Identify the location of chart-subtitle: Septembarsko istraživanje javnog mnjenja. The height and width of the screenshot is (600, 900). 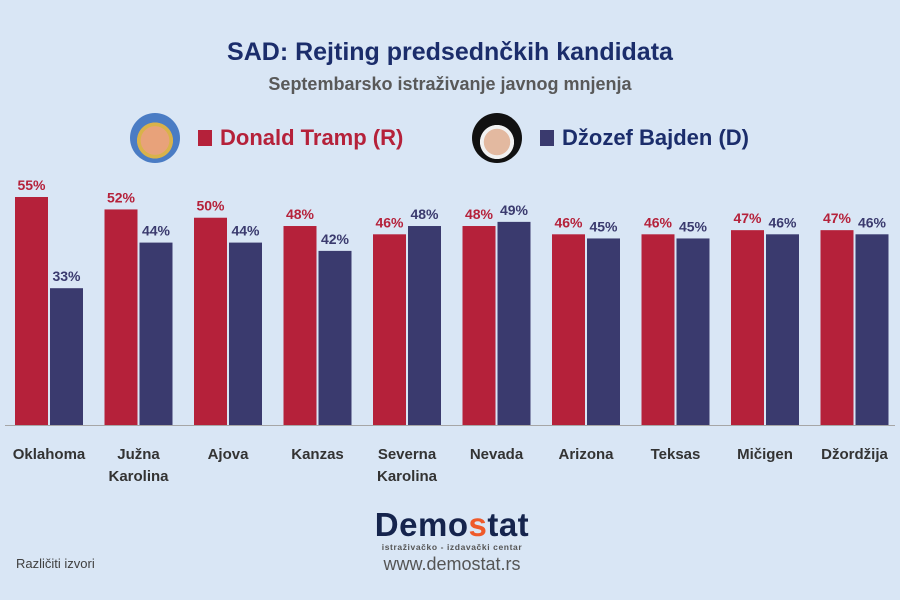
(450, 84).